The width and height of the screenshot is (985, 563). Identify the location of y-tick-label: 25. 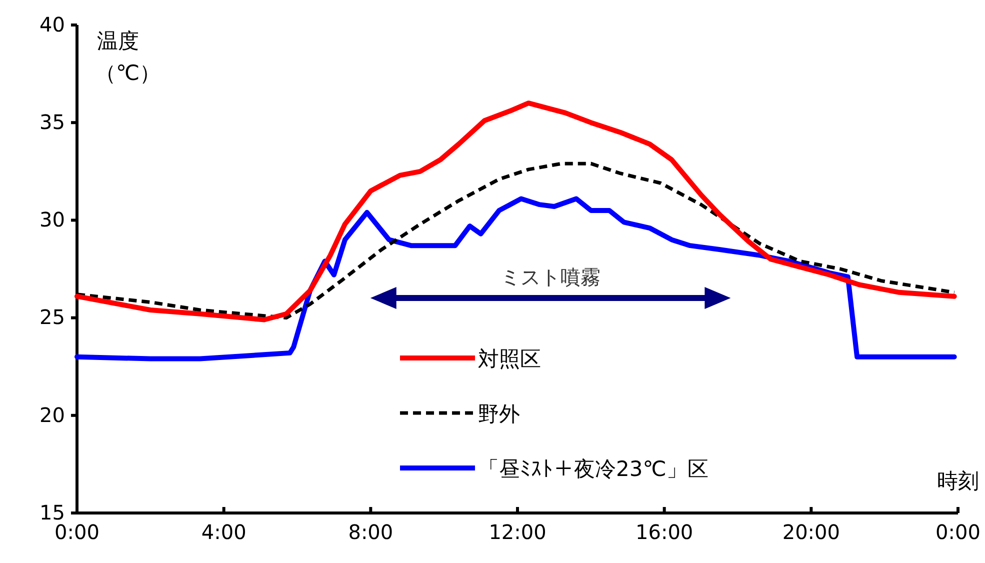
(52, 317).